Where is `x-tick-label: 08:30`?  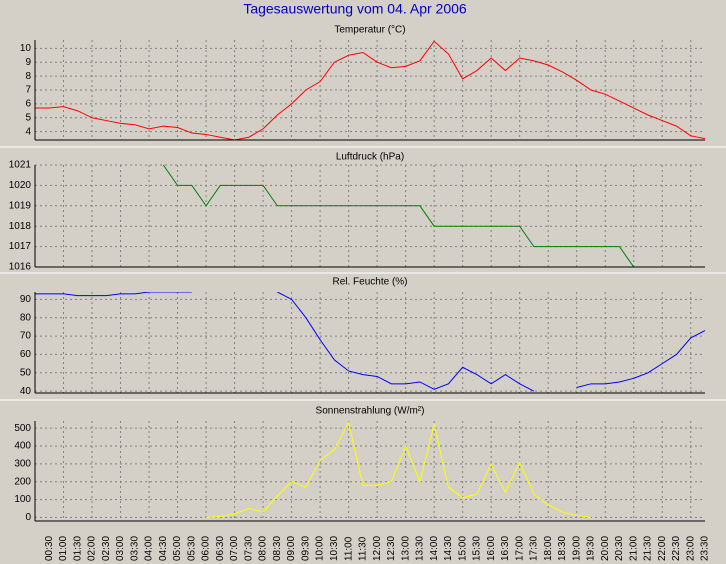
x-tick-label: 08:30 is located at coordinates (277, 548).